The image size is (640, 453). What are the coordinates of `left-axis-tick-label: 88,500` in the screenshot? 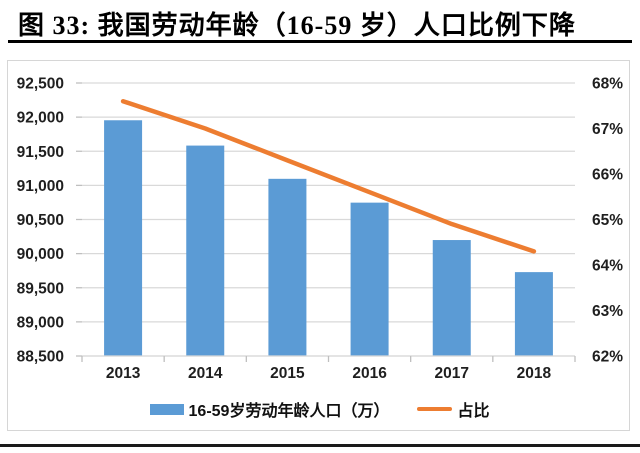 It's located at (40, 357).